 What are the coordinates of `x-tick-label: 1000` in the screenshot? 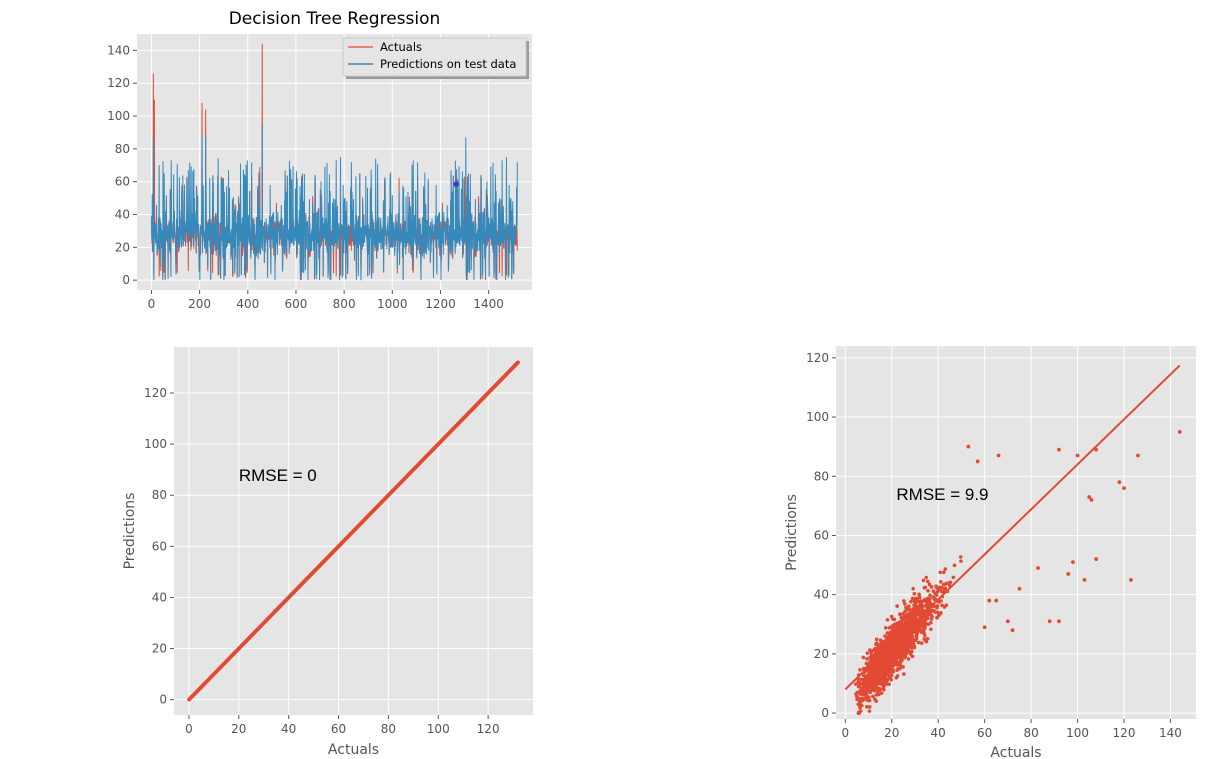 It's located at (392, 304).